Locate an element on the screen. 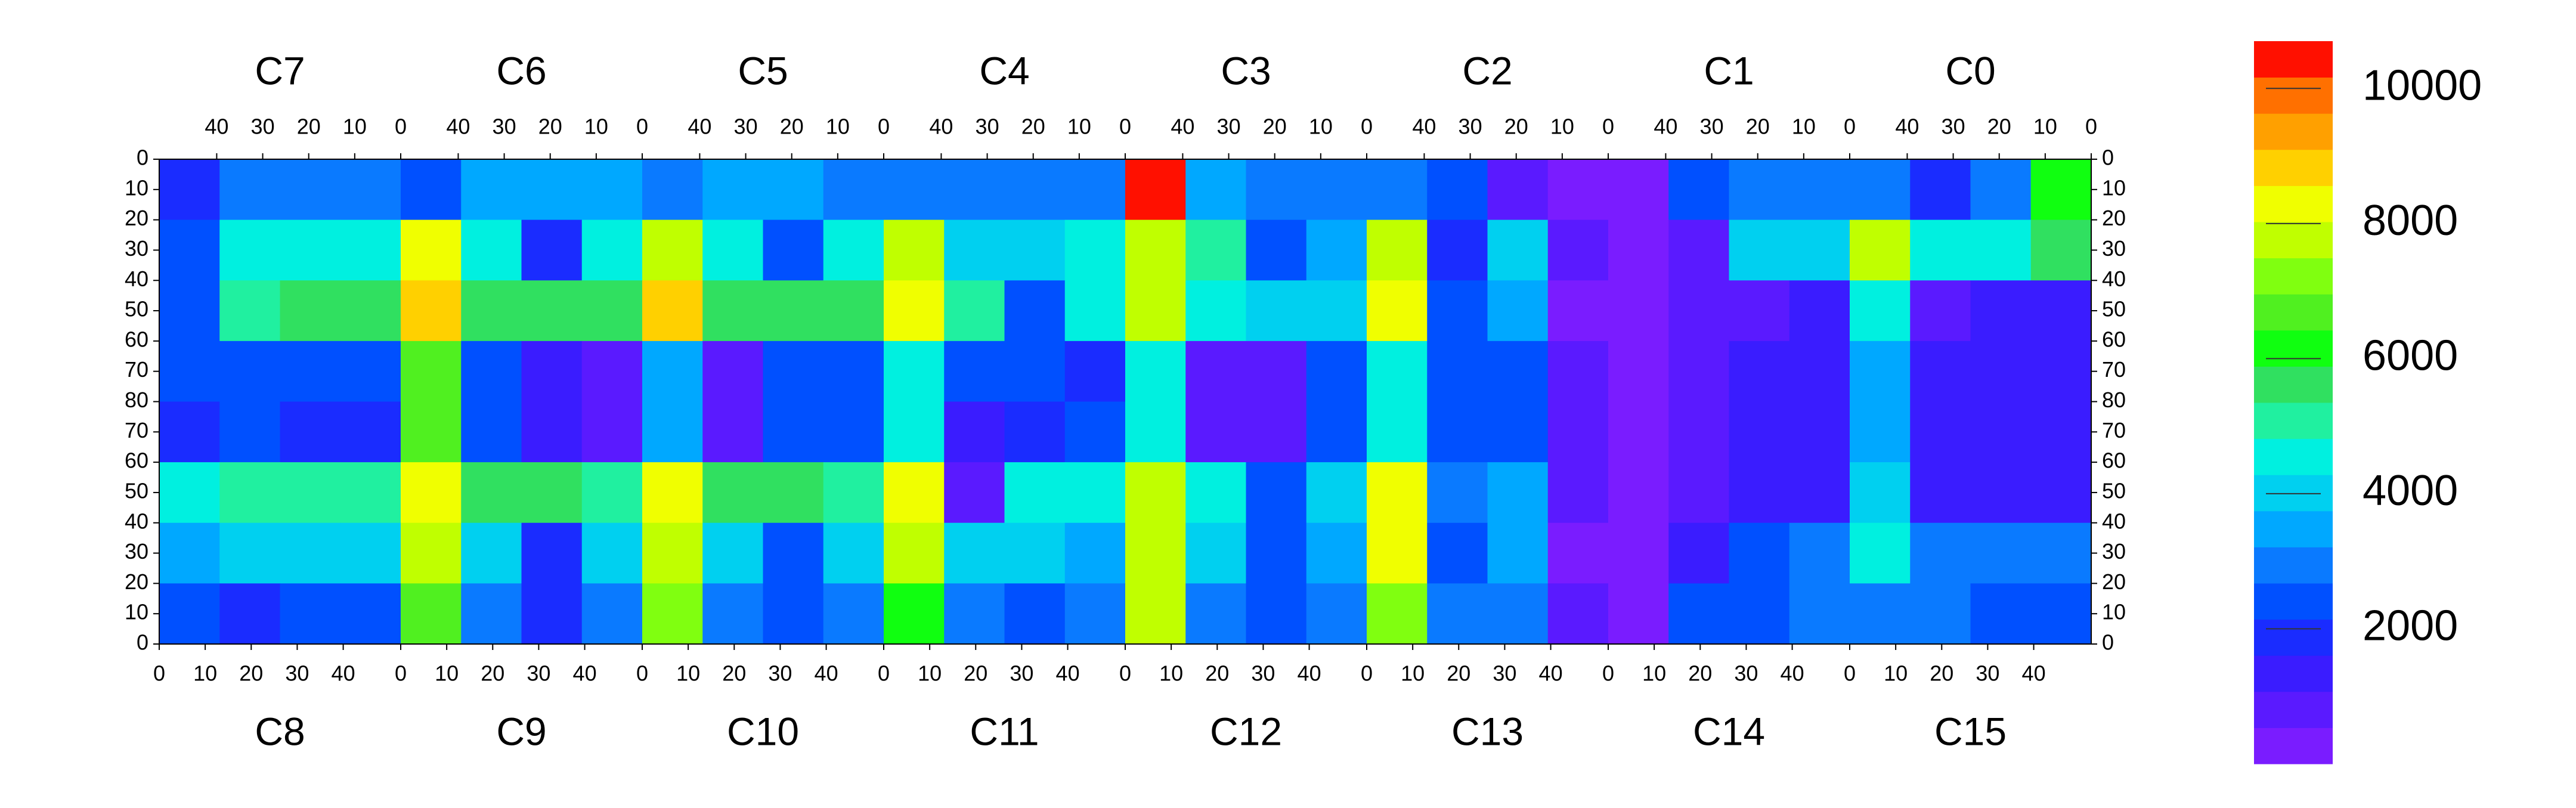 The height and width of the screenshot is (808, 2576). y-tick-label: 10 is located at coordinates (2114, 187).